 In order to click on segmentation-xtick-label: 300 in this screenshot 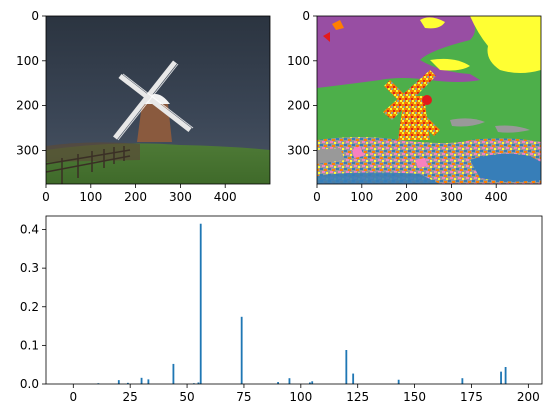, I will do `click(451, 197)`.